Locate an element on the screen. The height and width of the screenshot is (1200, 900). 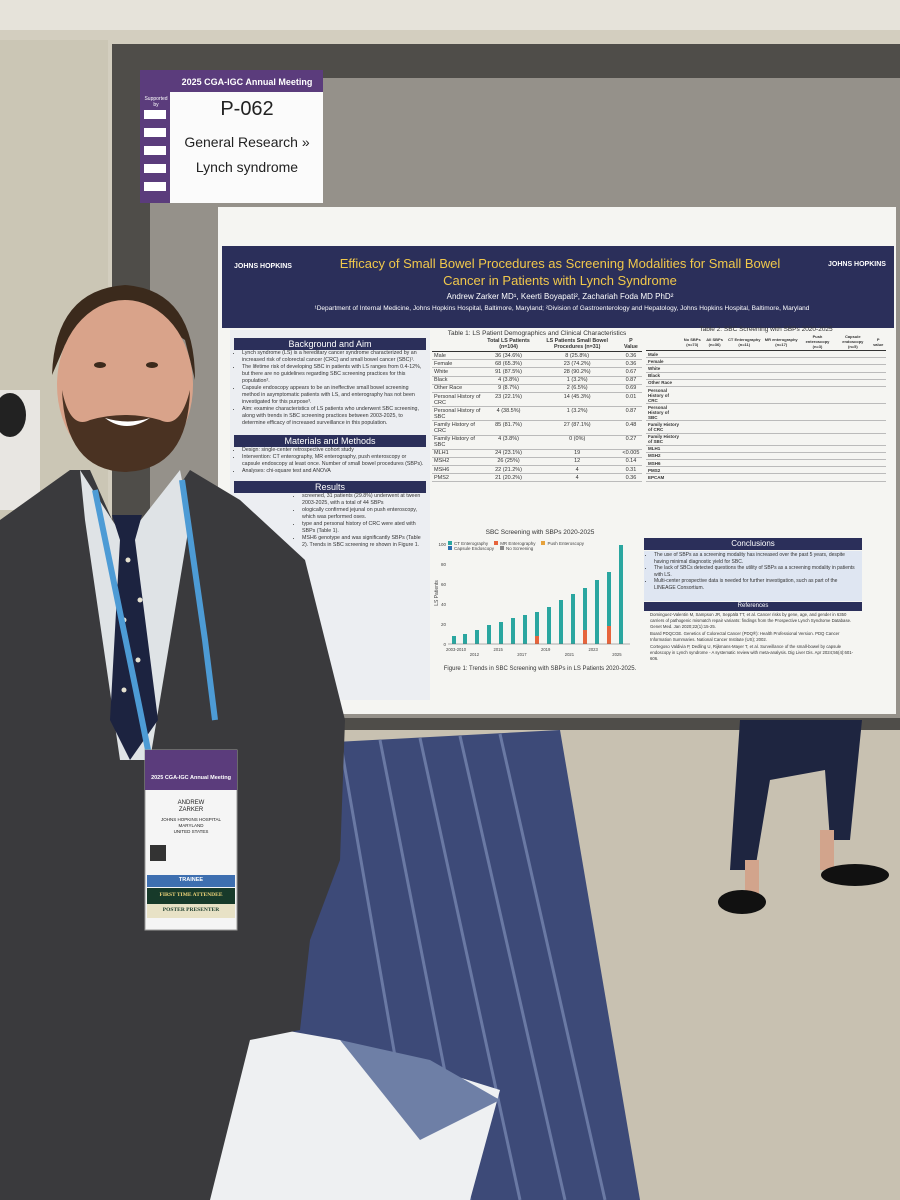
chart-bars is located at coordinates (539, 595).